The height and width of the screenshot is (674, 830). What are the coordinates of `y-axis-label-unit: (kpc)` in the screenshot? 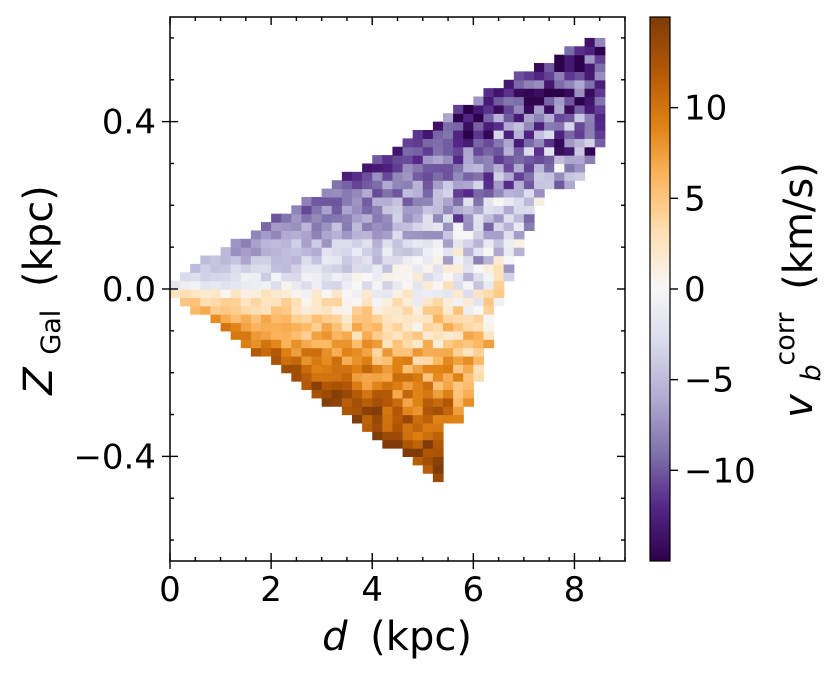 It's located at (39, 236).